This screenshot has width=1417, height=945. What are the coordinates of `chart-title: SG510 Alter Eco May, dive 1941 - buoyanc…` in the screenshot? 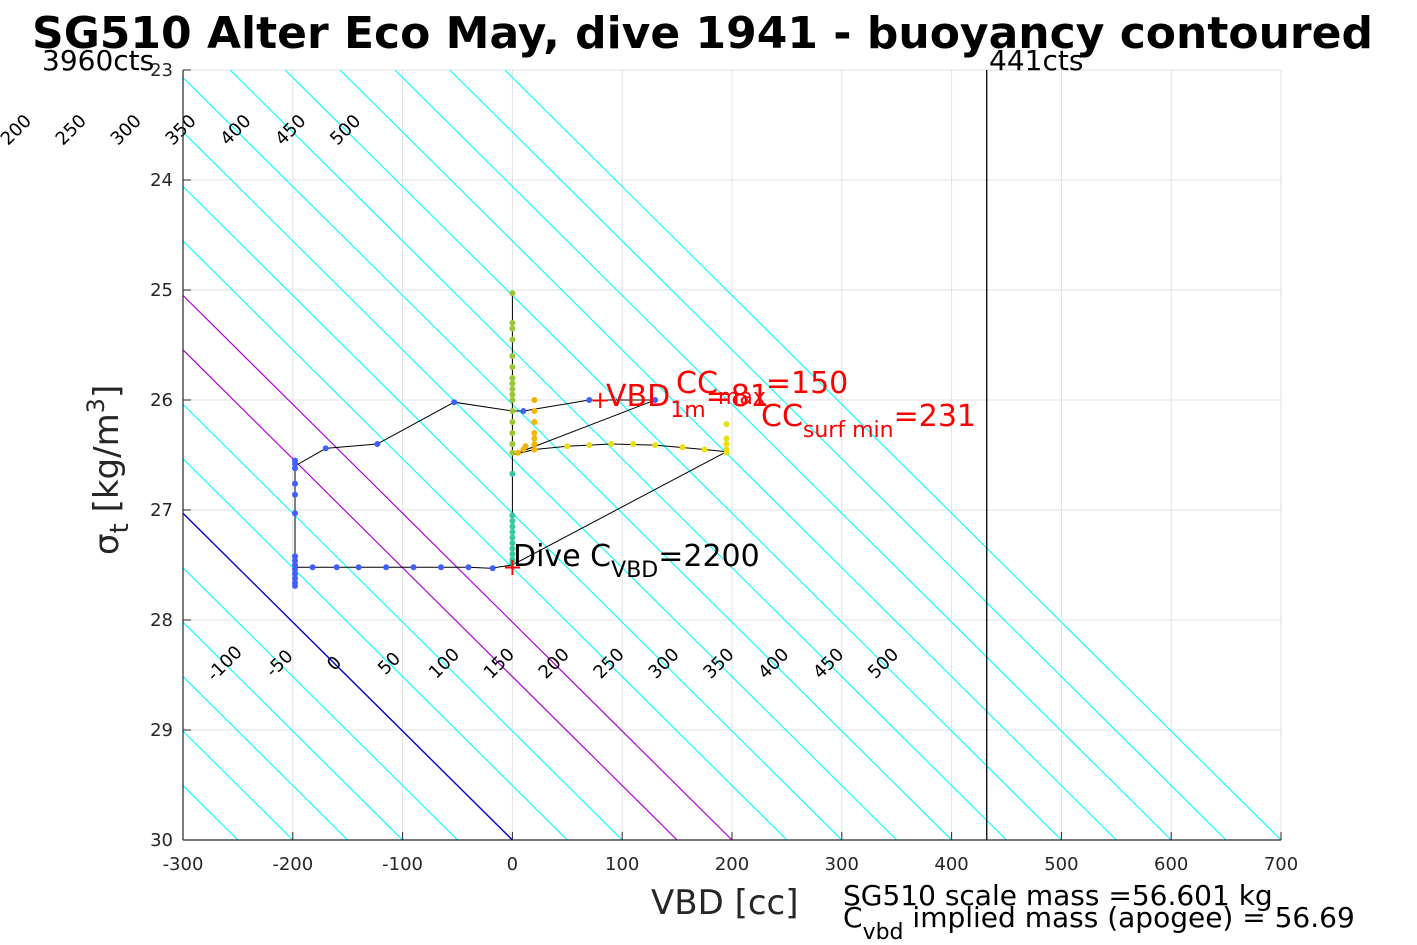 It's located at (702, 33).